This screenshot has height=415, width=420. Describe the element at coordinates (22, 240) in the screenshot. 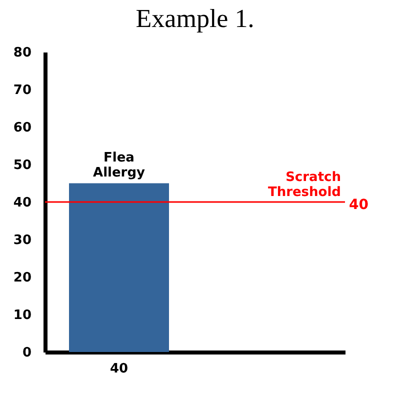

I see `y-tick-label: 30` at that location.